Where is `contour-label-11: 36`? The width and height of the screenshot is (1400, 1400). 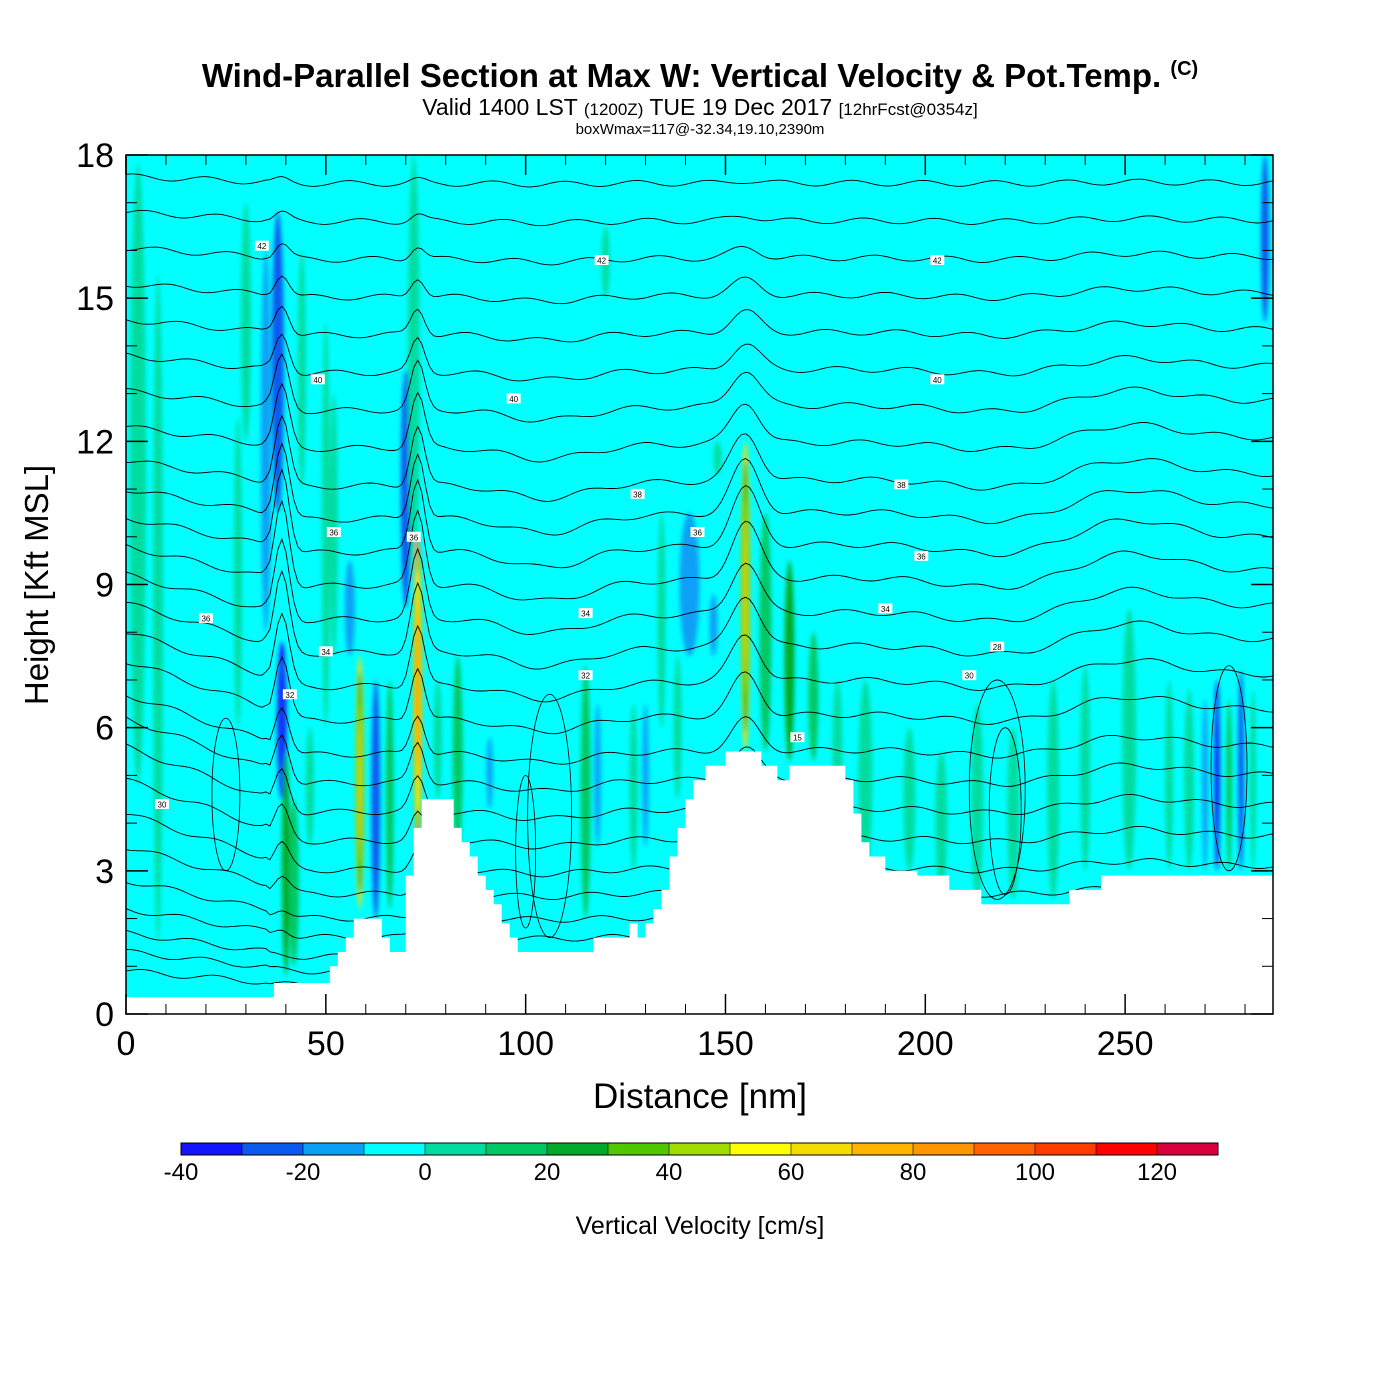 contour-label-11: 36 is located at coordinates (921, 556).